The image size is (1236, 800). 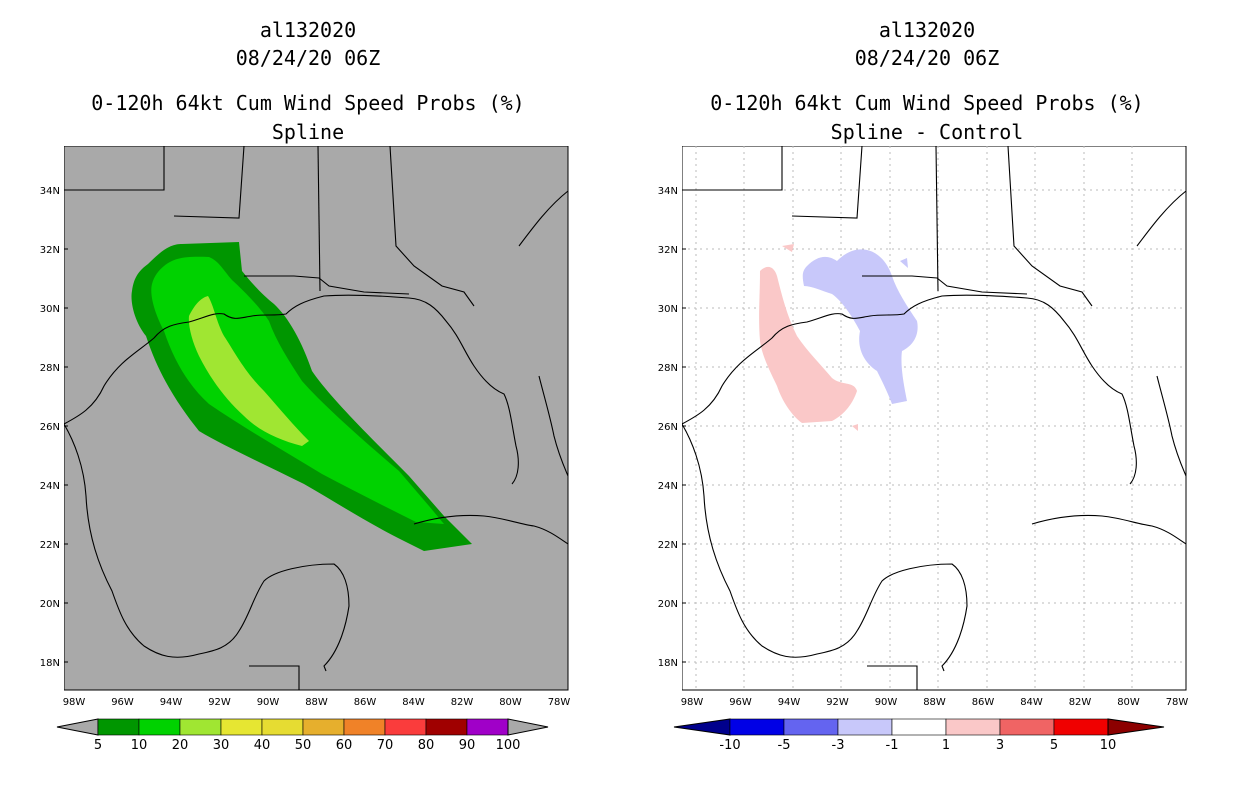 What do you see at coordinates (308, 103) in the screenshot?
I see `left-product-title: 0-120h 64kt Cum Wind Speed Probs (%)` at bounding box center [308, 103].